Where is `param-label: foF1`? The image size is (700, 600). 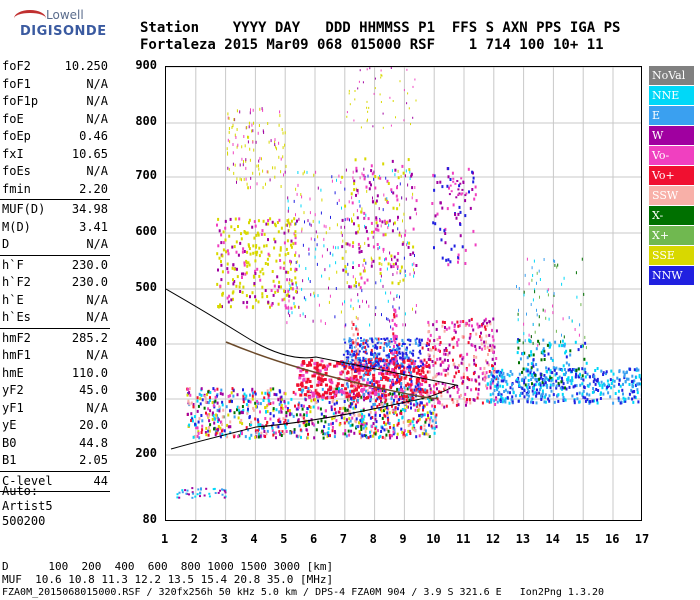
param-label: foF1 is located at coordinates (16, 83).